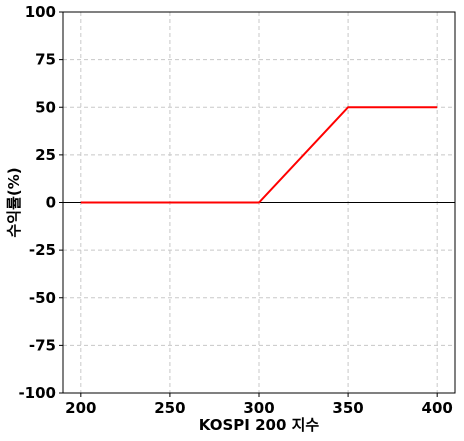  Describe the element at coordinates (51, 203) in the screenshot. I see `y-tick-label: 0` at that location.